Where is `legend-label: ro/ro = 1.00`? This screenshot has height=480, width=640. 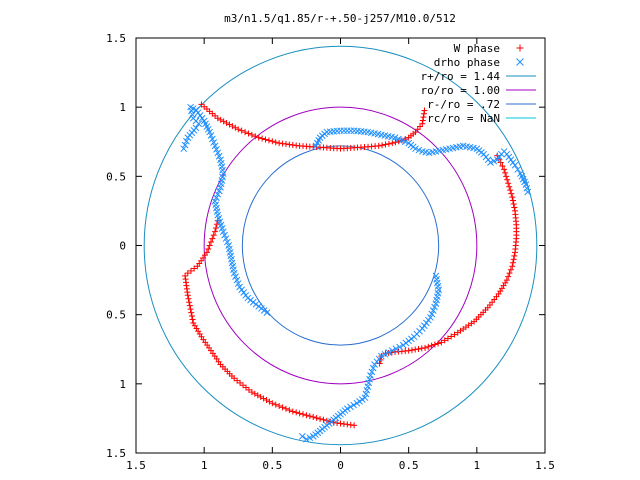 legend-label: ro/ro = 1.00 is located at coordinates (460, 90).